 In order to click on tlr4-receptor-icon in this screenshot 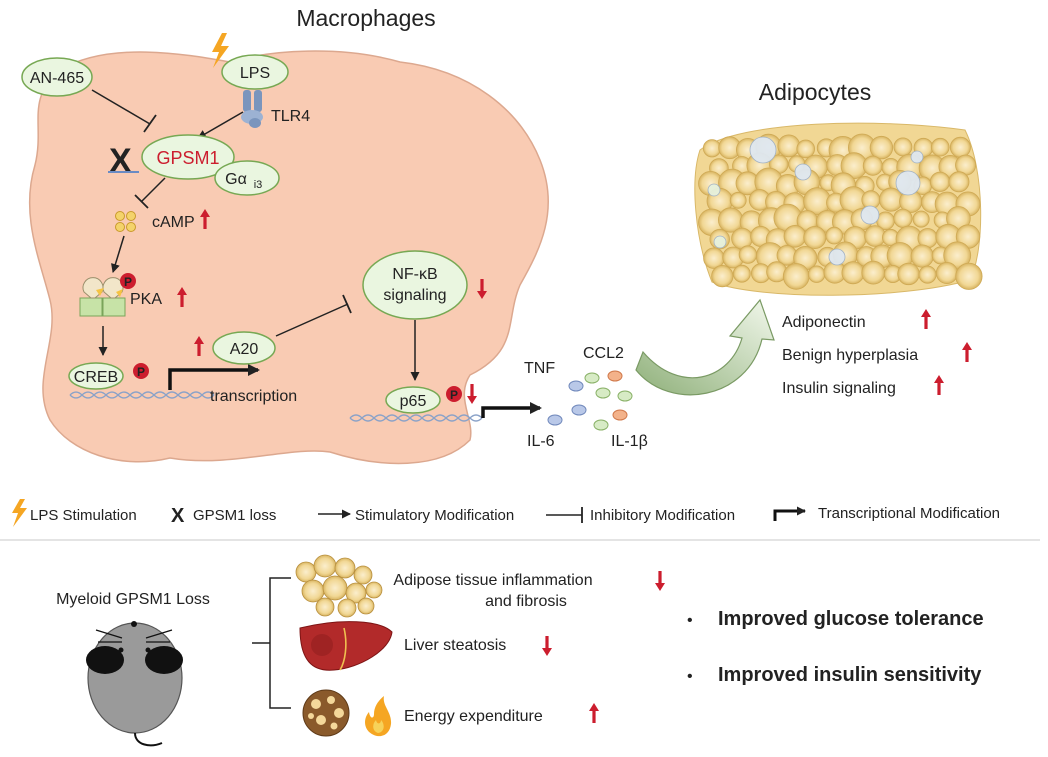, I will do `click(252, 109)`.